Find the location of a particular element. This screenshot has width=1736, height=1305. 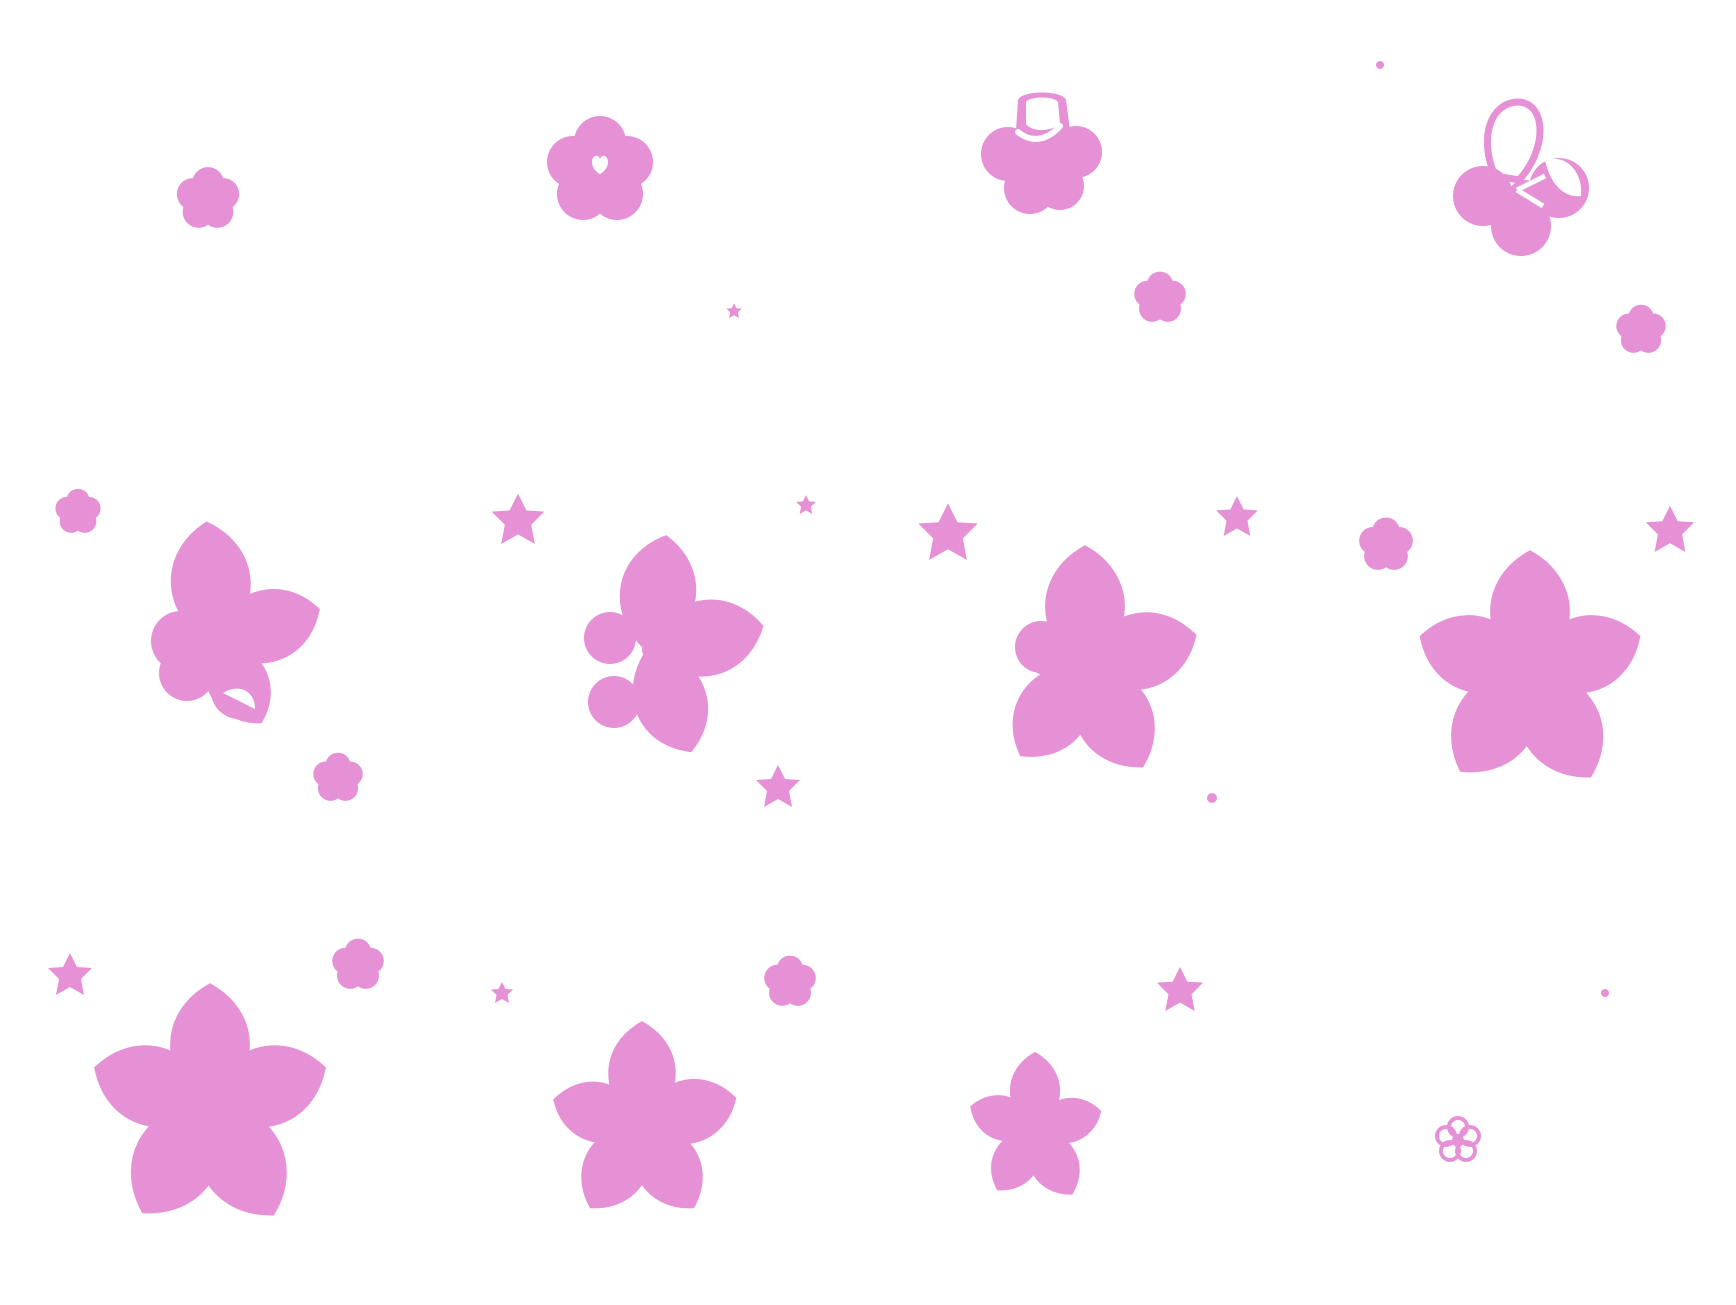

outline-flower-medium is located at coordinates (644, 1122).